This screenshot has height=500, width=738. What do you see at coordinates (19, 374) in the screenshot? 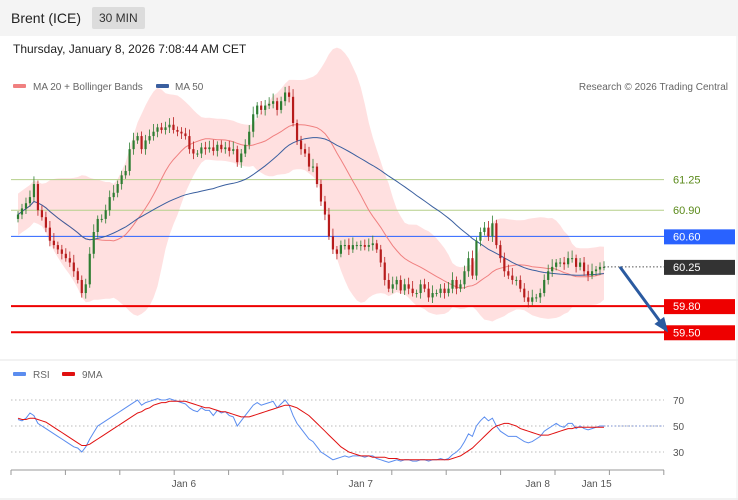
I see `rsi-swatch` at bounding box center [19, 374].